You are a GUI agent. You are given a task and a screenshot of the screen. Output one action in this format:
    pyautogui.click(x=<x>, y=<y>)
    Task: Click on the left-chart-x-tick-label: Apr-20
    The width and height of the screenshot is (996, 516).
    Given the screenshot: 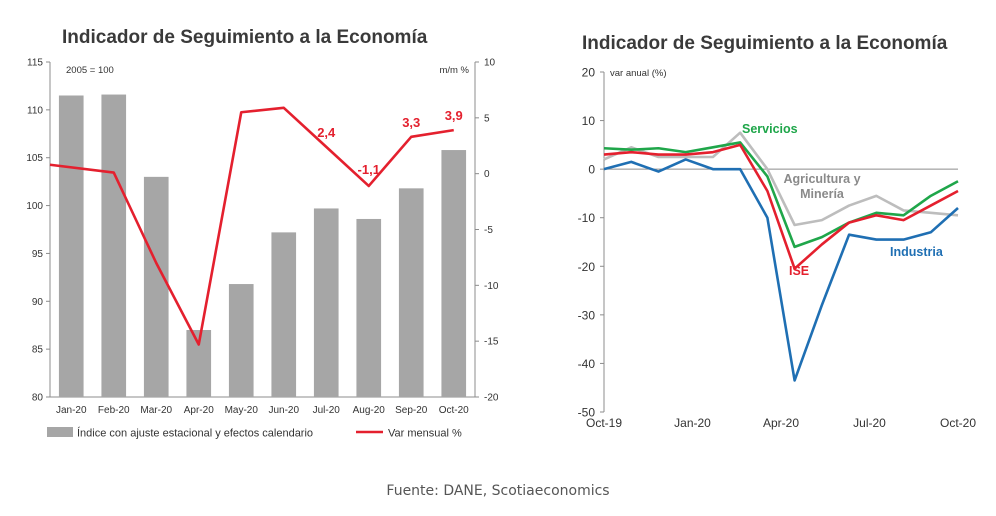 What is the action you would take?
    pyautogui.click(x=199, y=410)
    